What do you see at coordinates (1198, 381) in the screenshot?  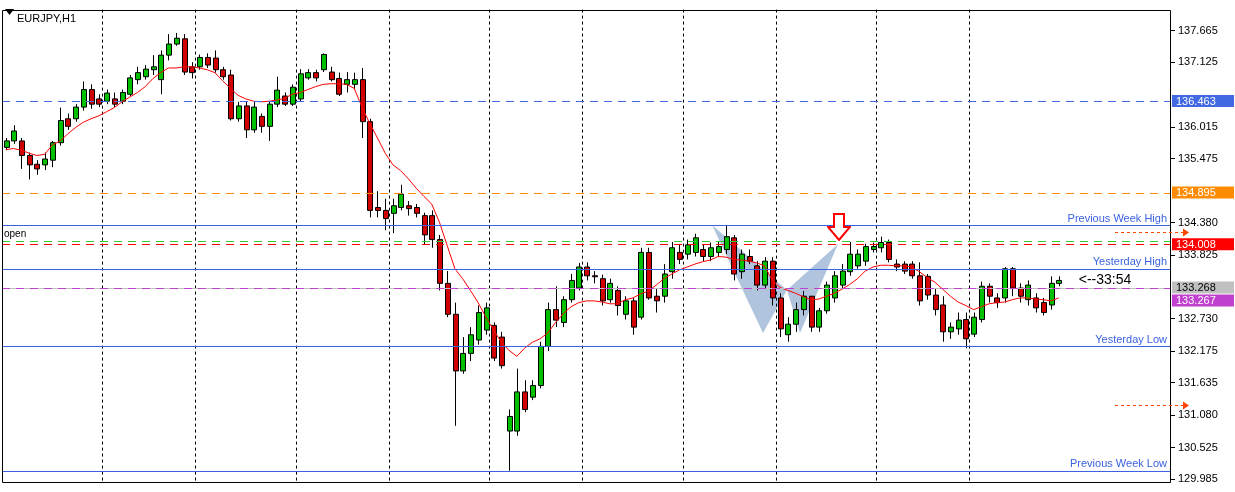 I see `y-tick-label: 131.635` at bounding box center [1198, 381].